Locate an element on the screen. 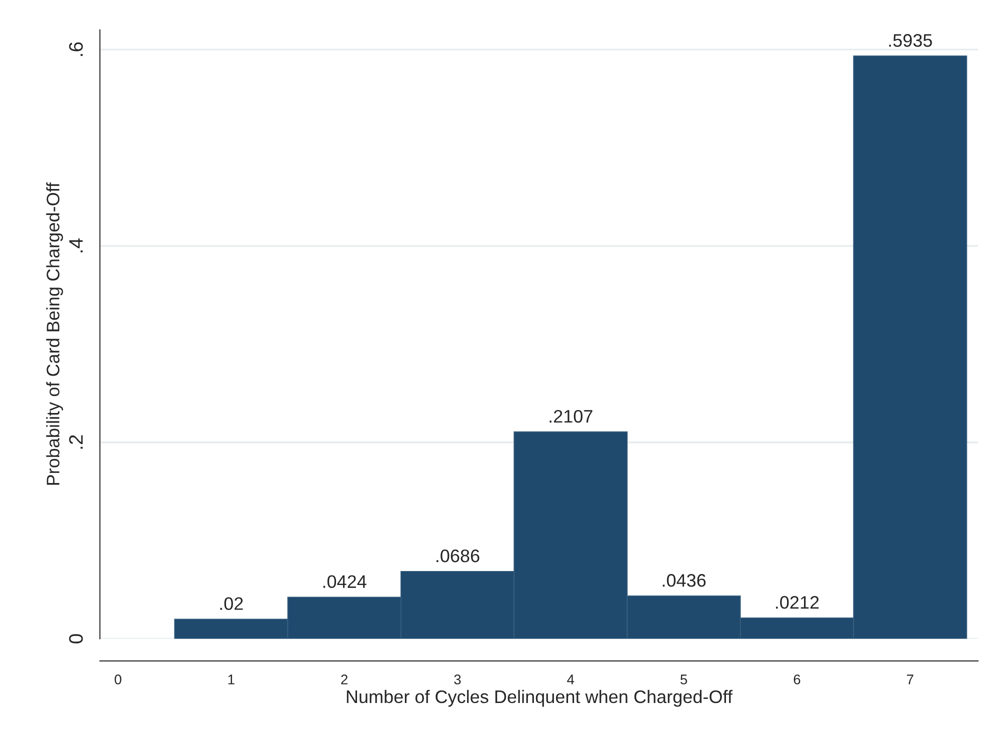 This screenshot has width=999, height=730. y-axis-title: Probability of Card Being Charged-Off is located at coordinates (55, 333).